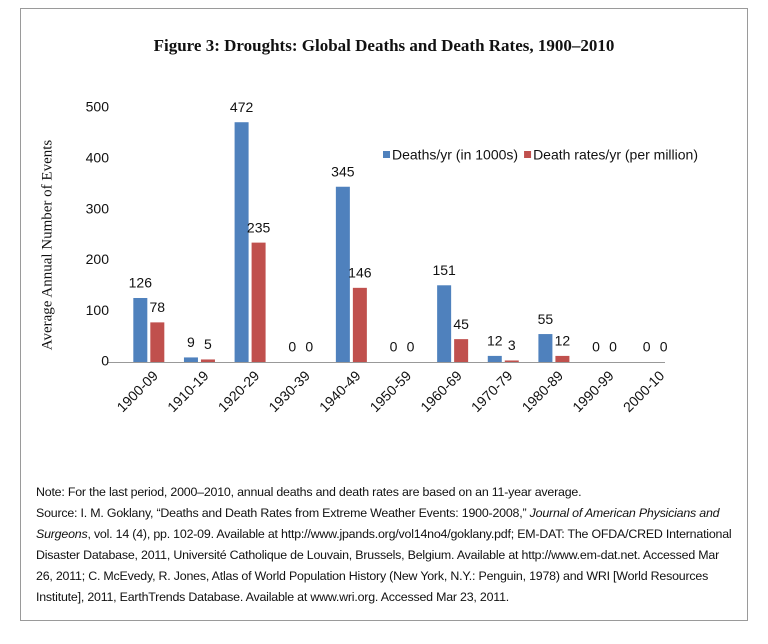 This screenshot has width=768, height=644. What do you see at coordinates (492, 391) in the screenshot?
I see `x-tick-label: 1970-79` at bounding box center [492, 391].